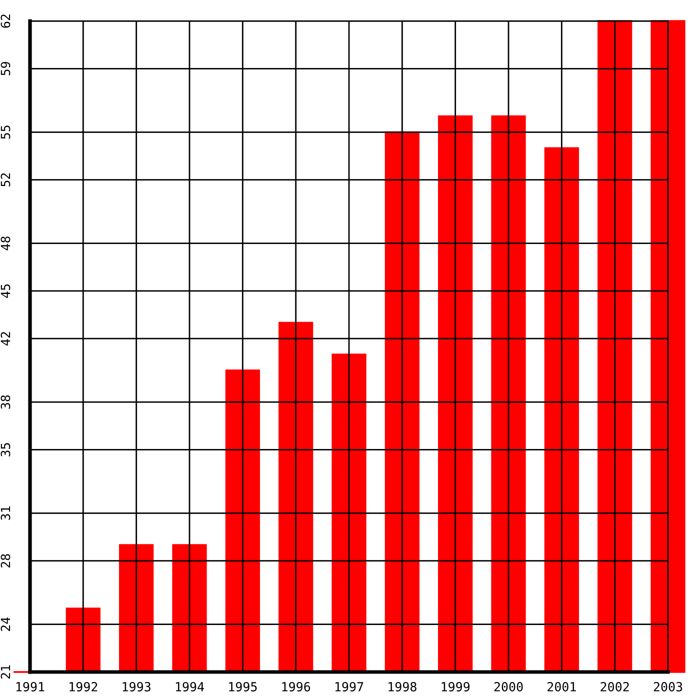 Image resolution: width=700 pixels, height=700 pixels. Describe the element at coordinates (5, 561) in the screenshot. I see `y-tick-label: 28` at that location.